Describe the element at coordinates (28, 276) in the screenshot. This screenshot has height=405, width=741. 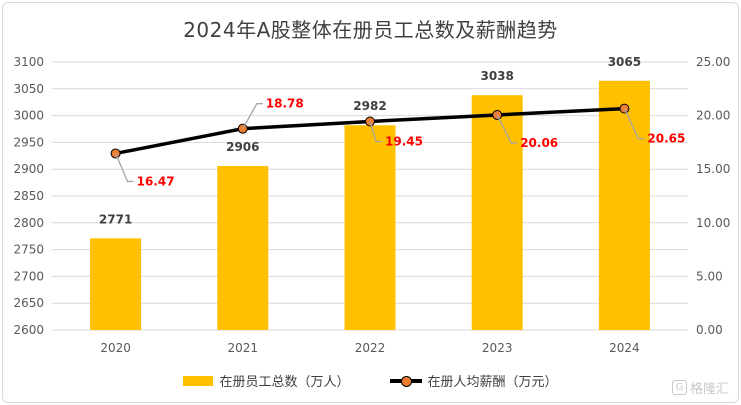
I see `y-left-tick-label: 2700` at that location.